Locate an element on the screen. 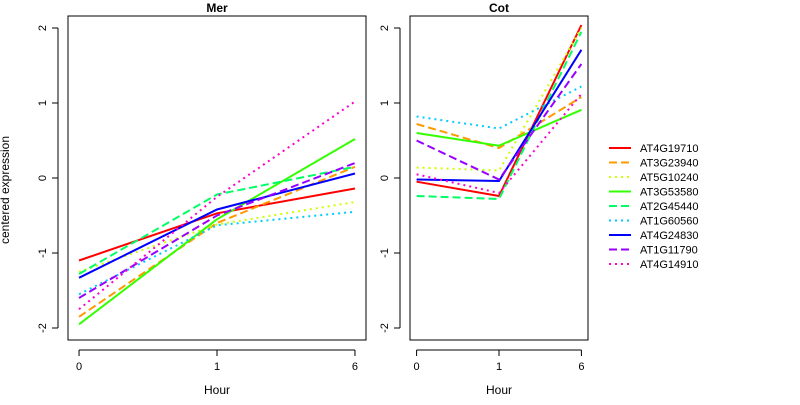  series-line-at5g10240 is located at coordinates (499, 99).